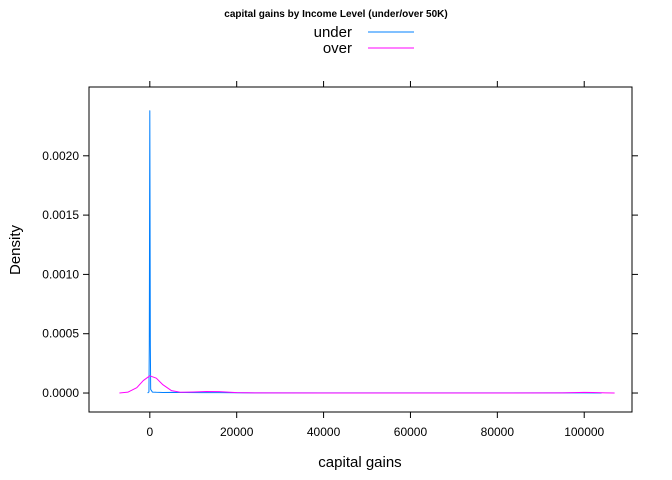  Describe the element at coordinates (60, 274) in the screenshot. I see `y-tick-label: 0.0010` at that location.